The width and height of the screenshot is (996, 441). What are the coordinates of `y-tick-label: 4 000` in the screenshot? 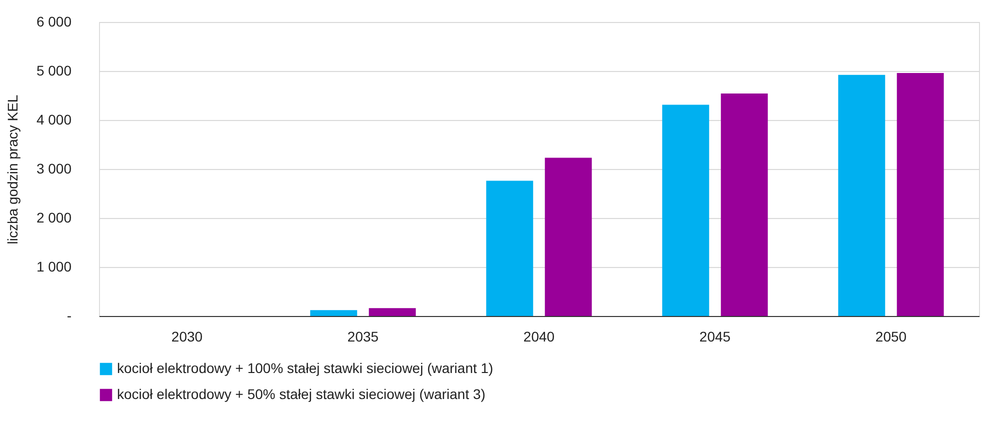 It's located at (54, 120).